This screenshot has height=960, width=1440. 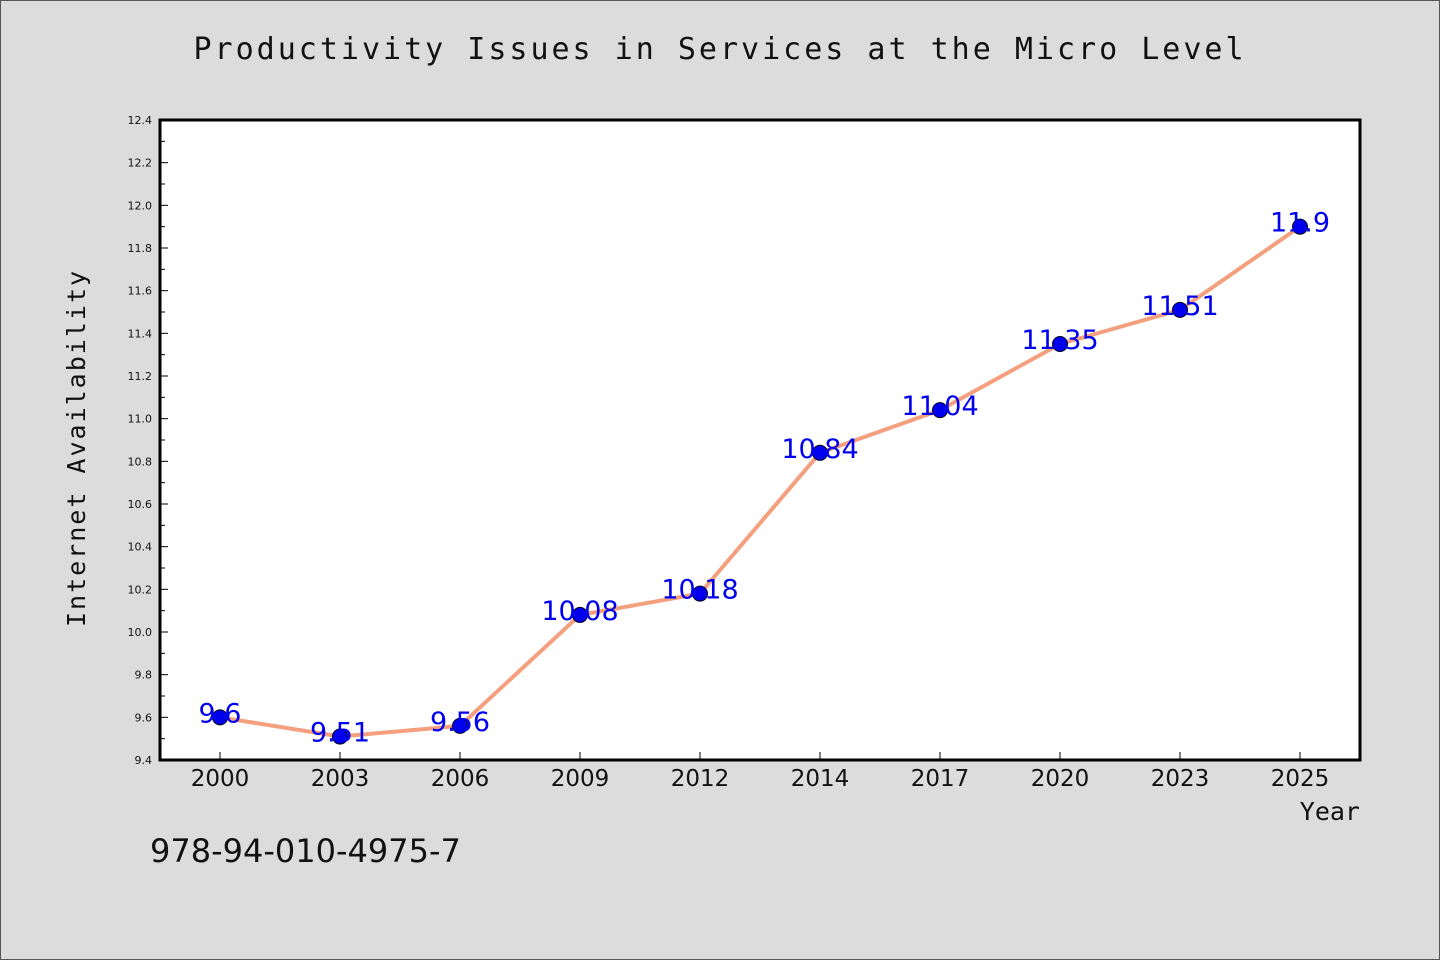 I want to click on y-tick-label: 11.4, so click(x=140, y=333).